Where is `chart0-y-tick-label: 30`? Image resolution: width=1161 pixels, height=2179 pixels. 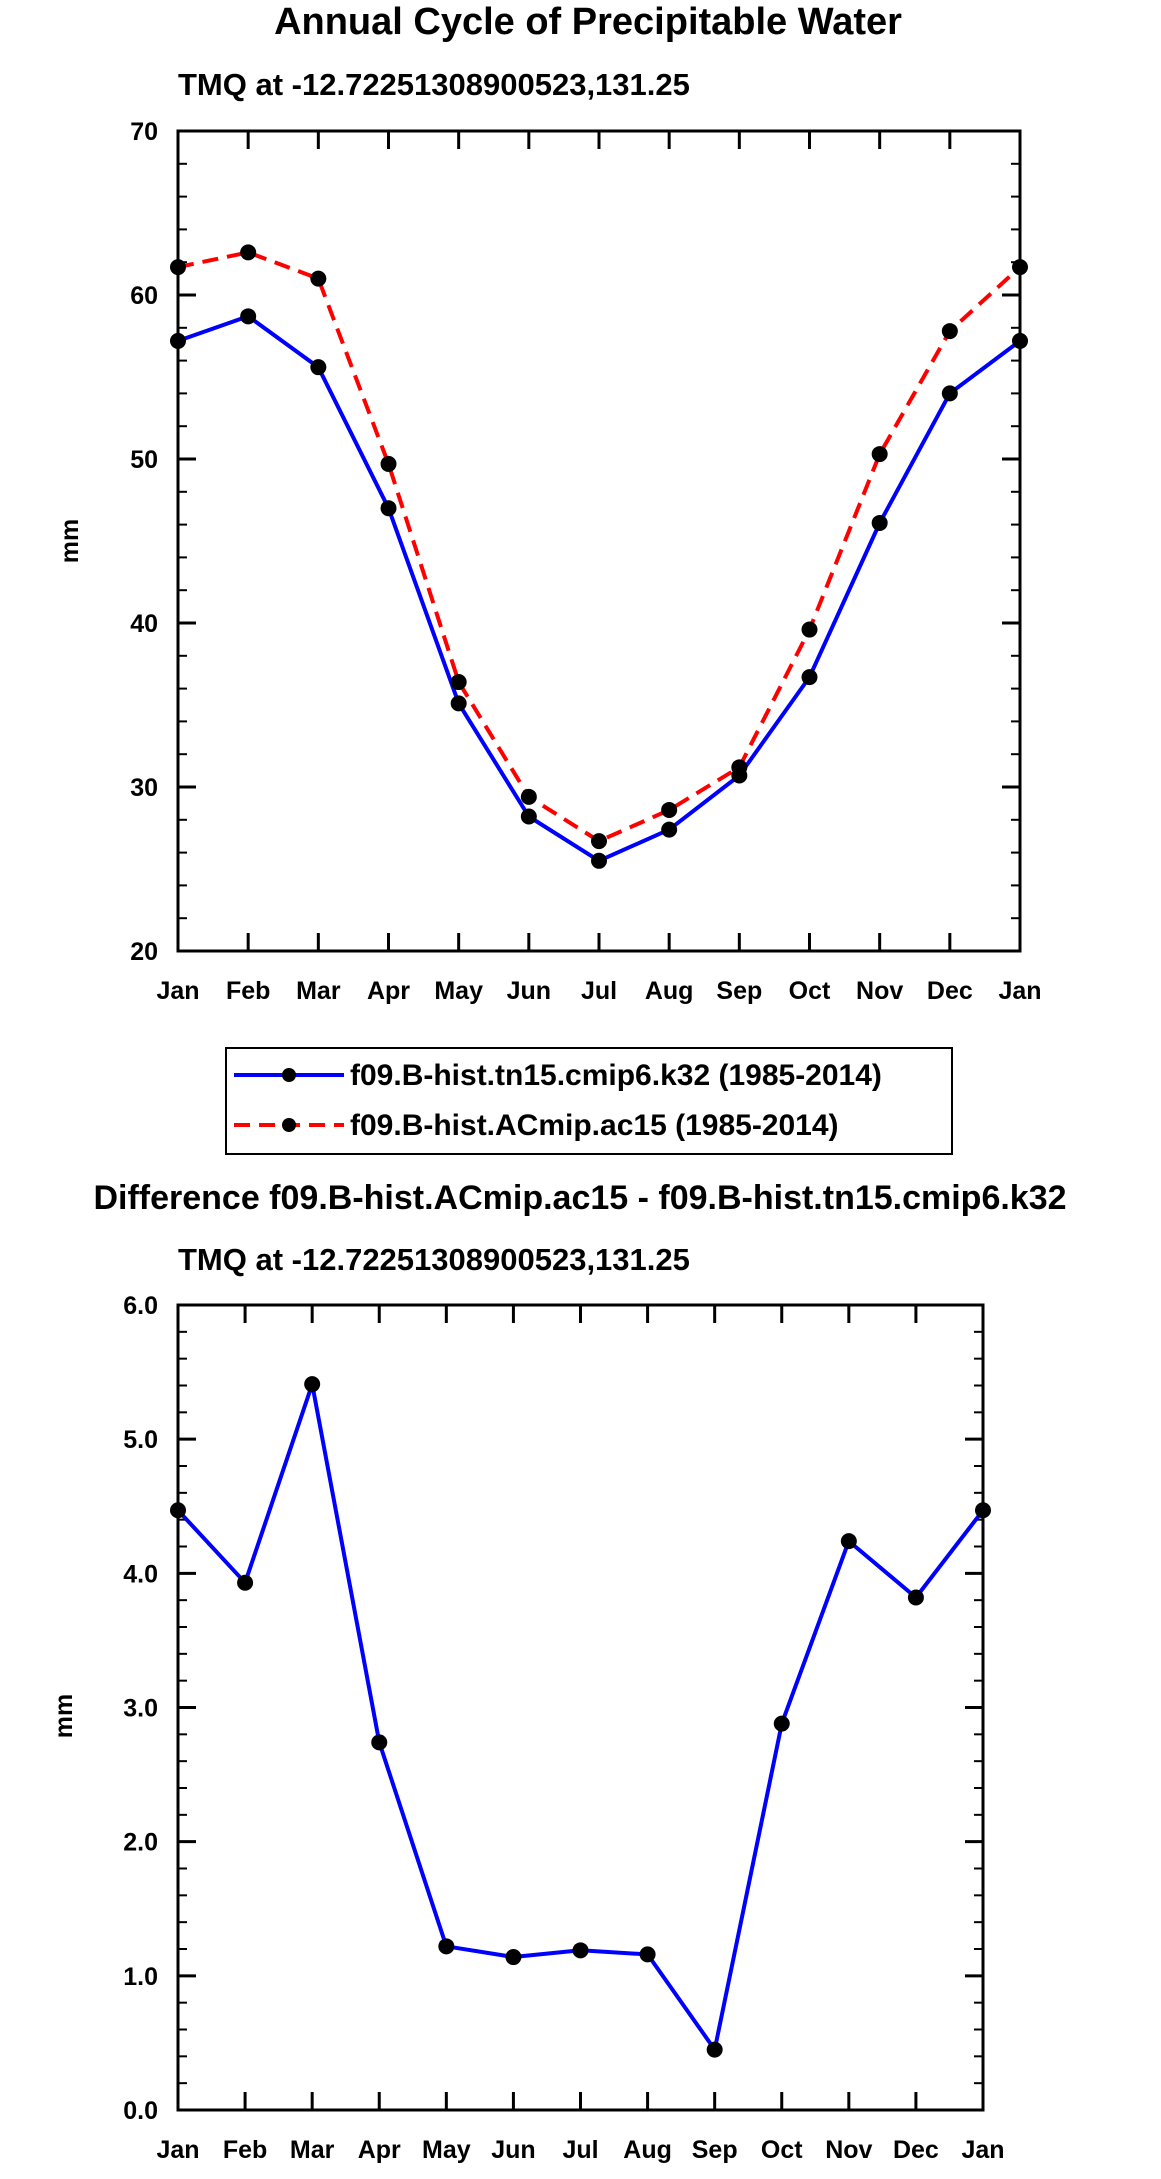
chart0-y-tick-label: 30 is located at coordinates (144, 788).